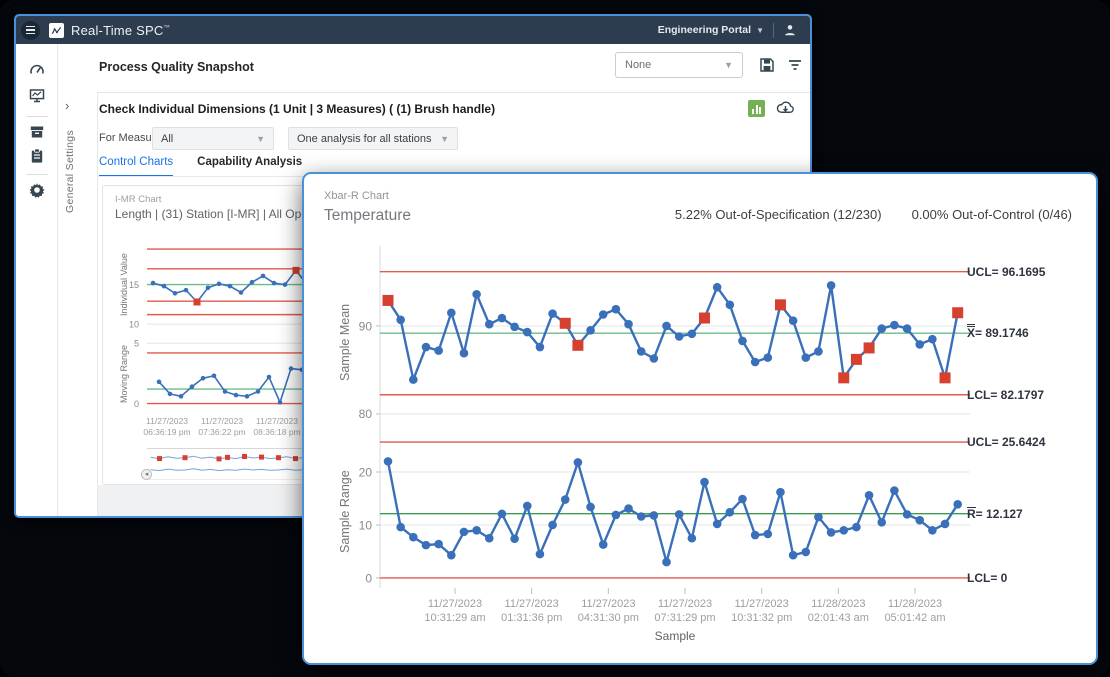  What do you see at coordinates (37, 190) in the screenshot?
I see `settings-gear-icon` at bounding box center [37, 190].